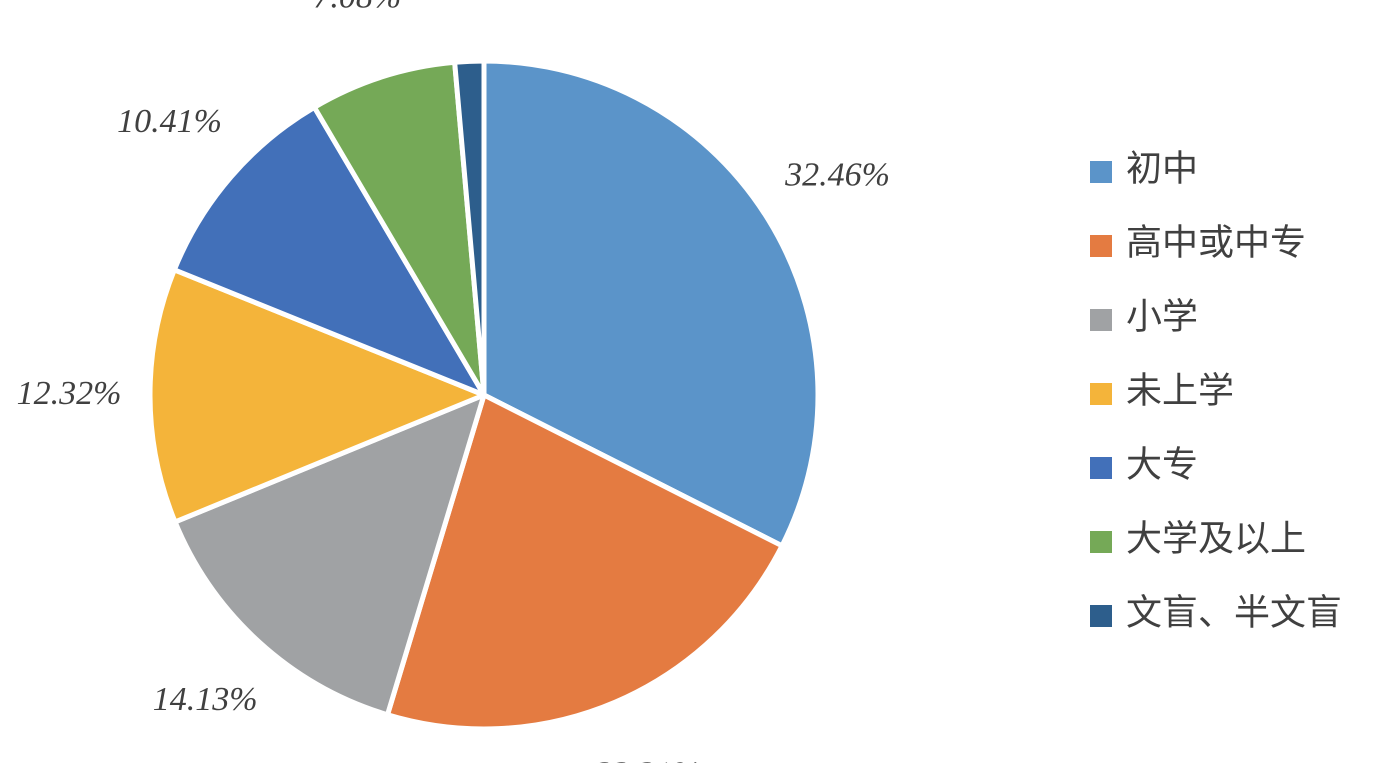 The width and height of the screenshot is (1378, 763). I want to click on legend-label: 未上学, so click(1180, 390).